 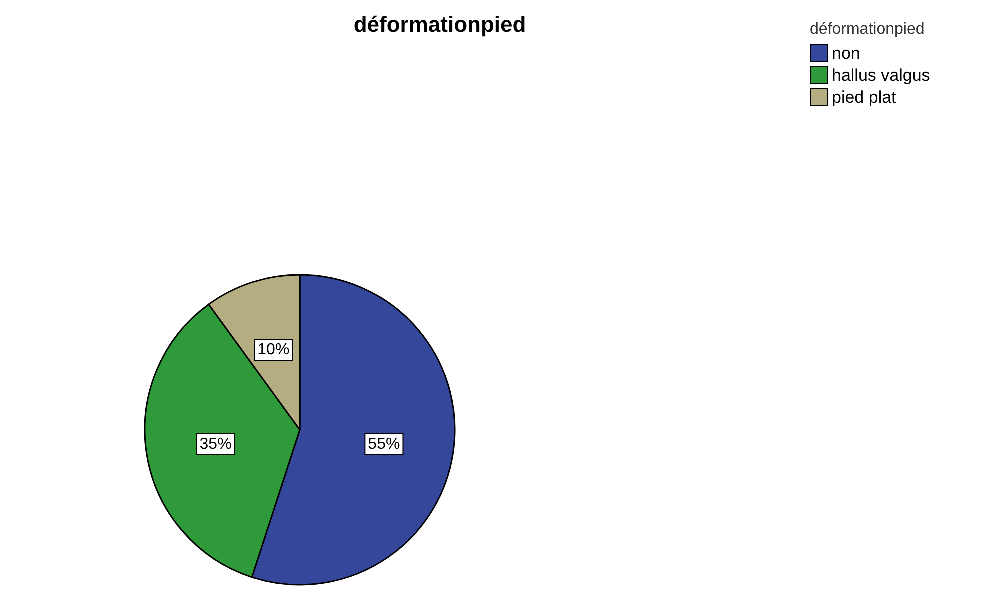 What do you see at coordinates (384, 444) in the screenshot?
I see `data-label: 55%` at bounding box center [384, 444].